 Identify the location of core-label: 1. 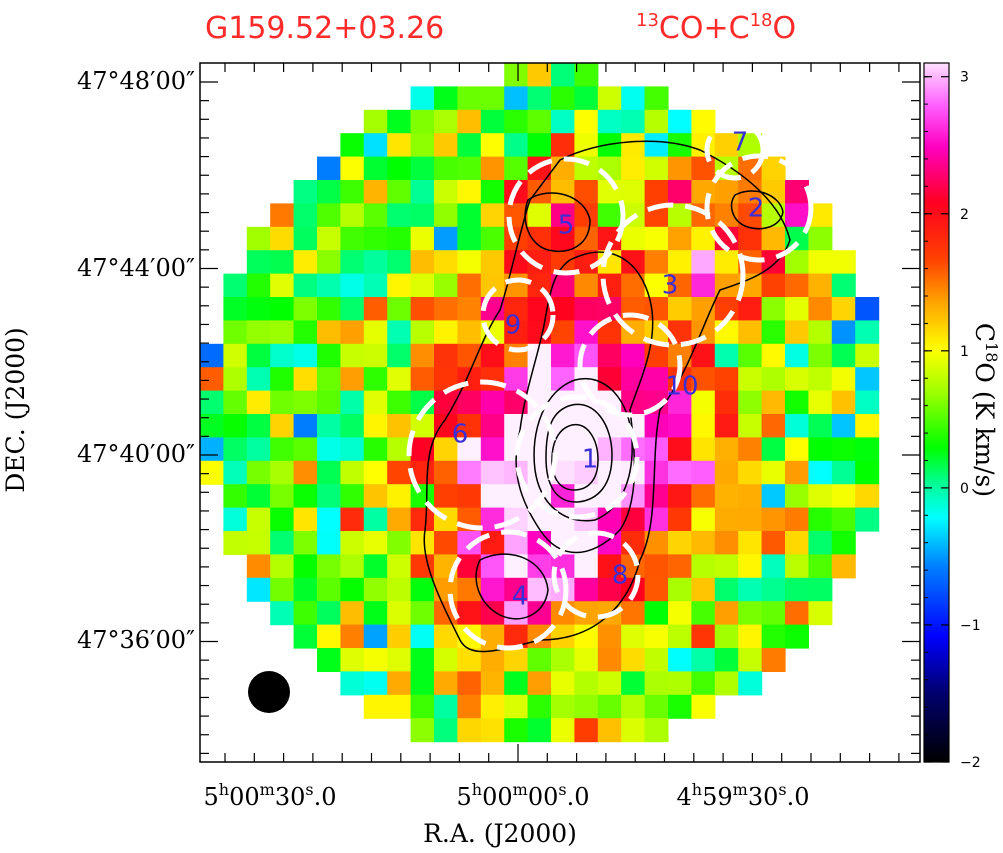
(590, 460).